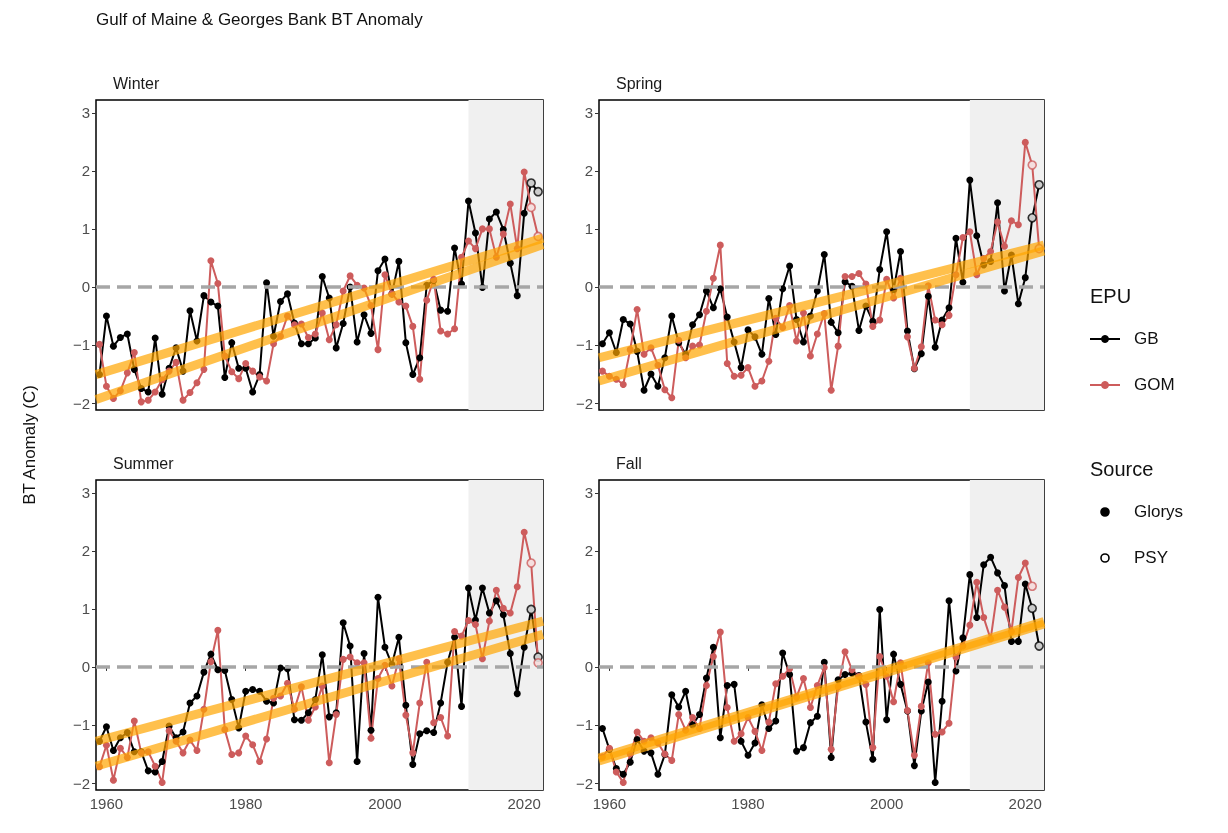 This screenshot has height=833, width=1228. What do you see at coordinates (30, 445) in the screenshot?
I see `y-axis-title: BT Anomaly (C)` at bounding box center [30, 445].